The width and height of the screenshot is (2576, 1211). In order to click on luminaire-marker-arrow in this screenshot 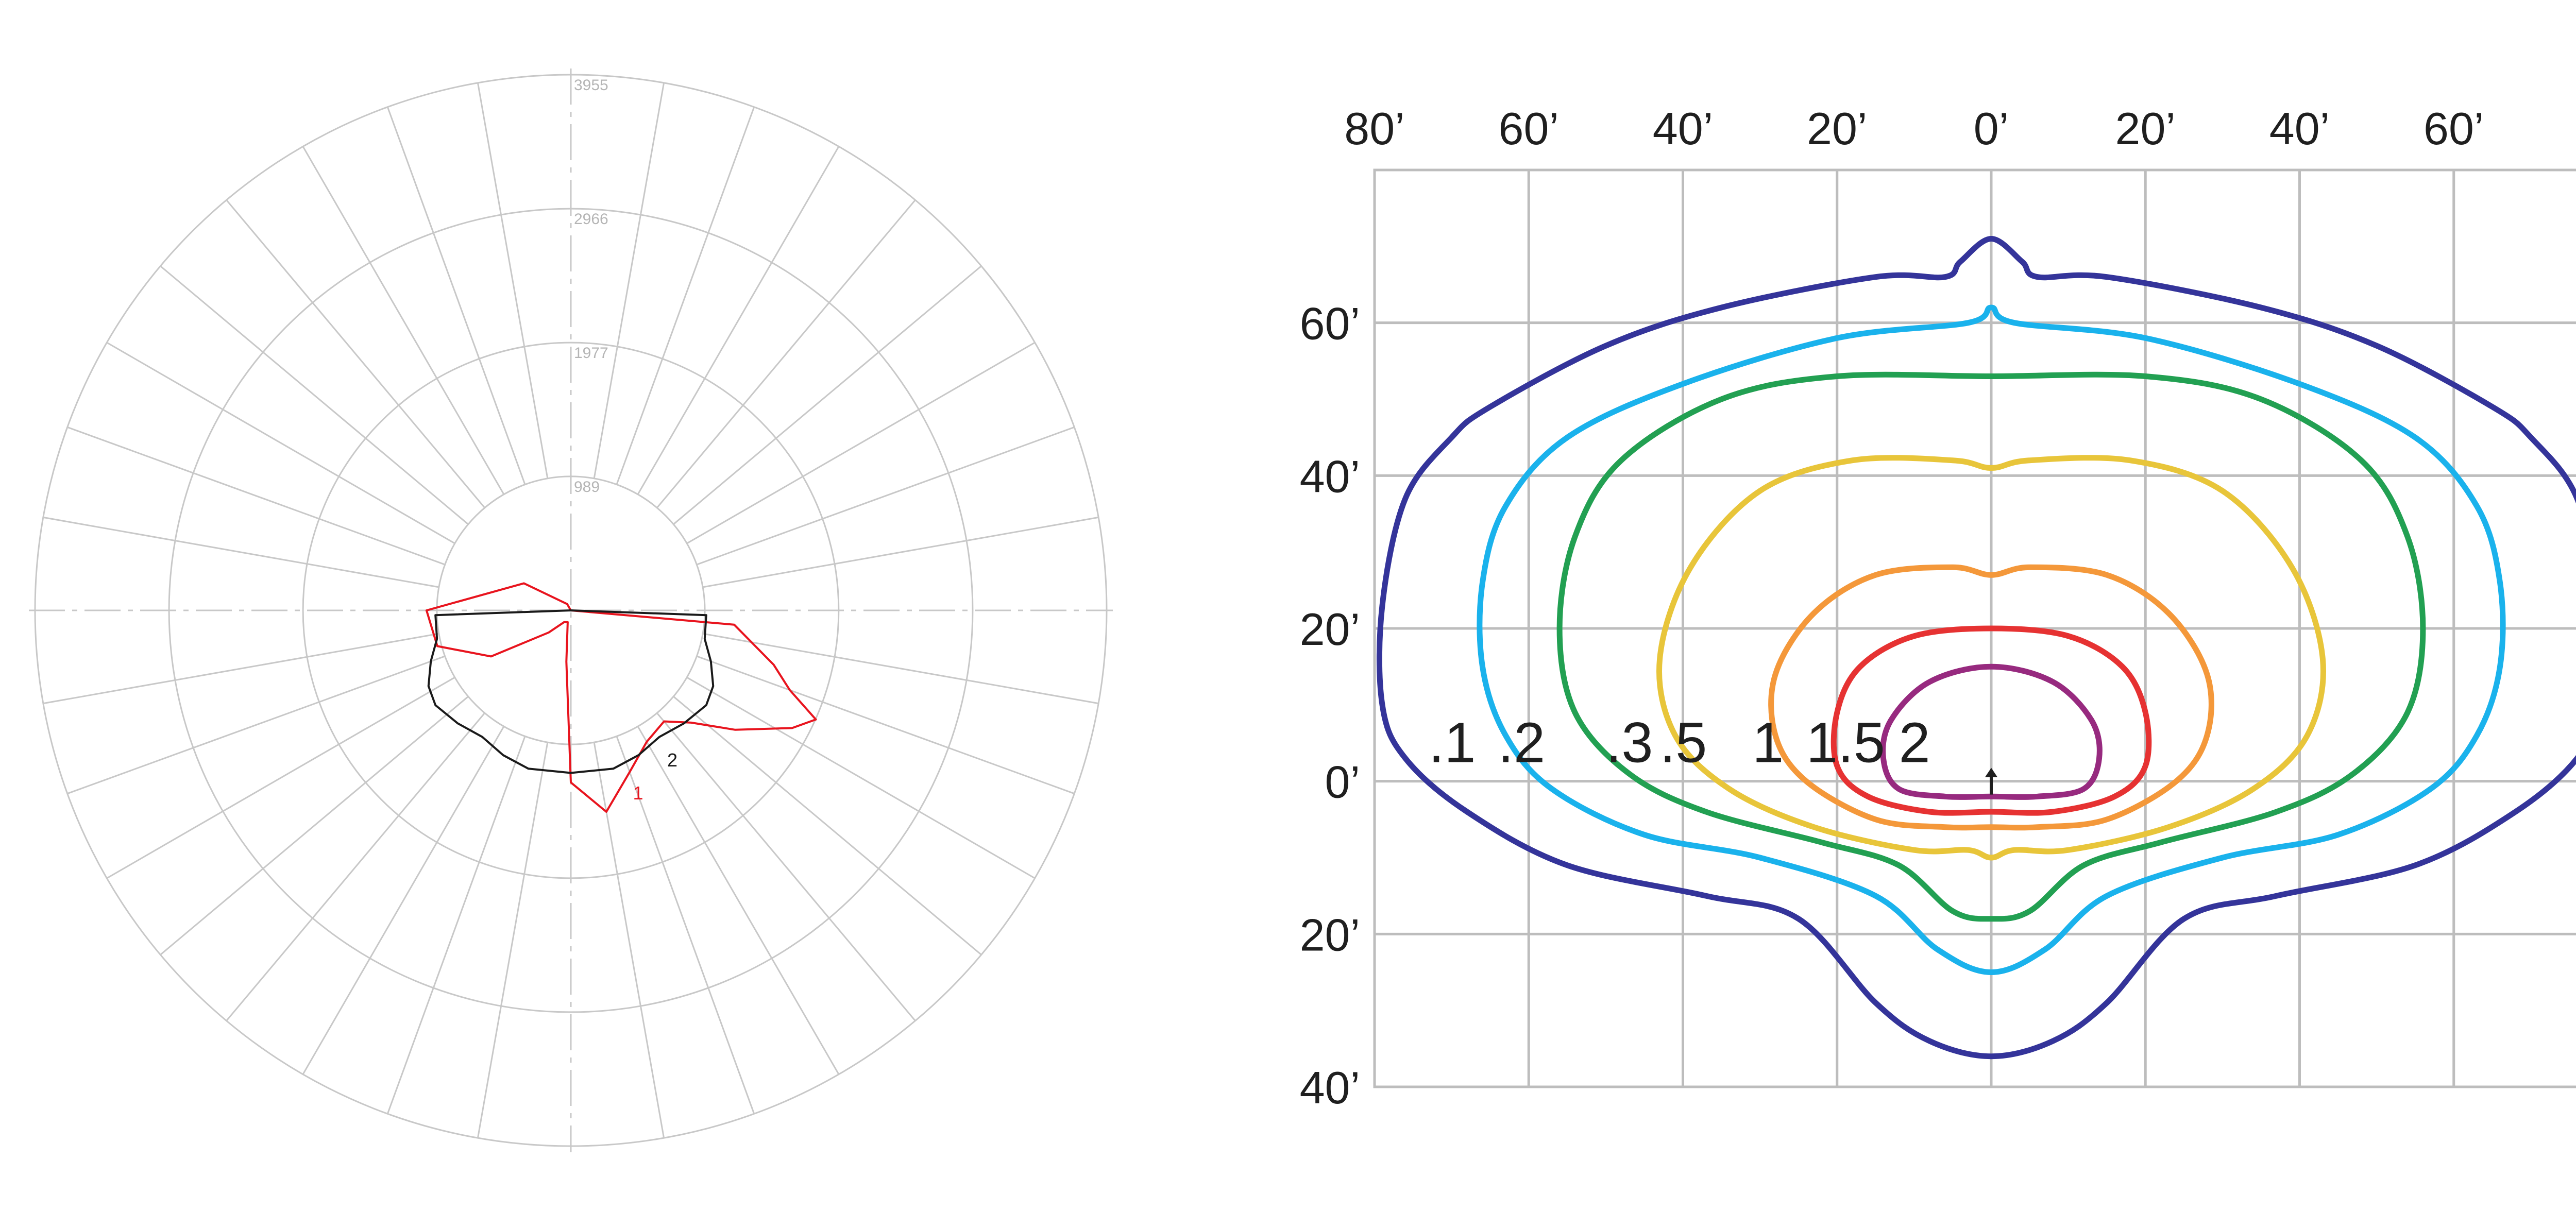, I will do `click(1991, 772)`.